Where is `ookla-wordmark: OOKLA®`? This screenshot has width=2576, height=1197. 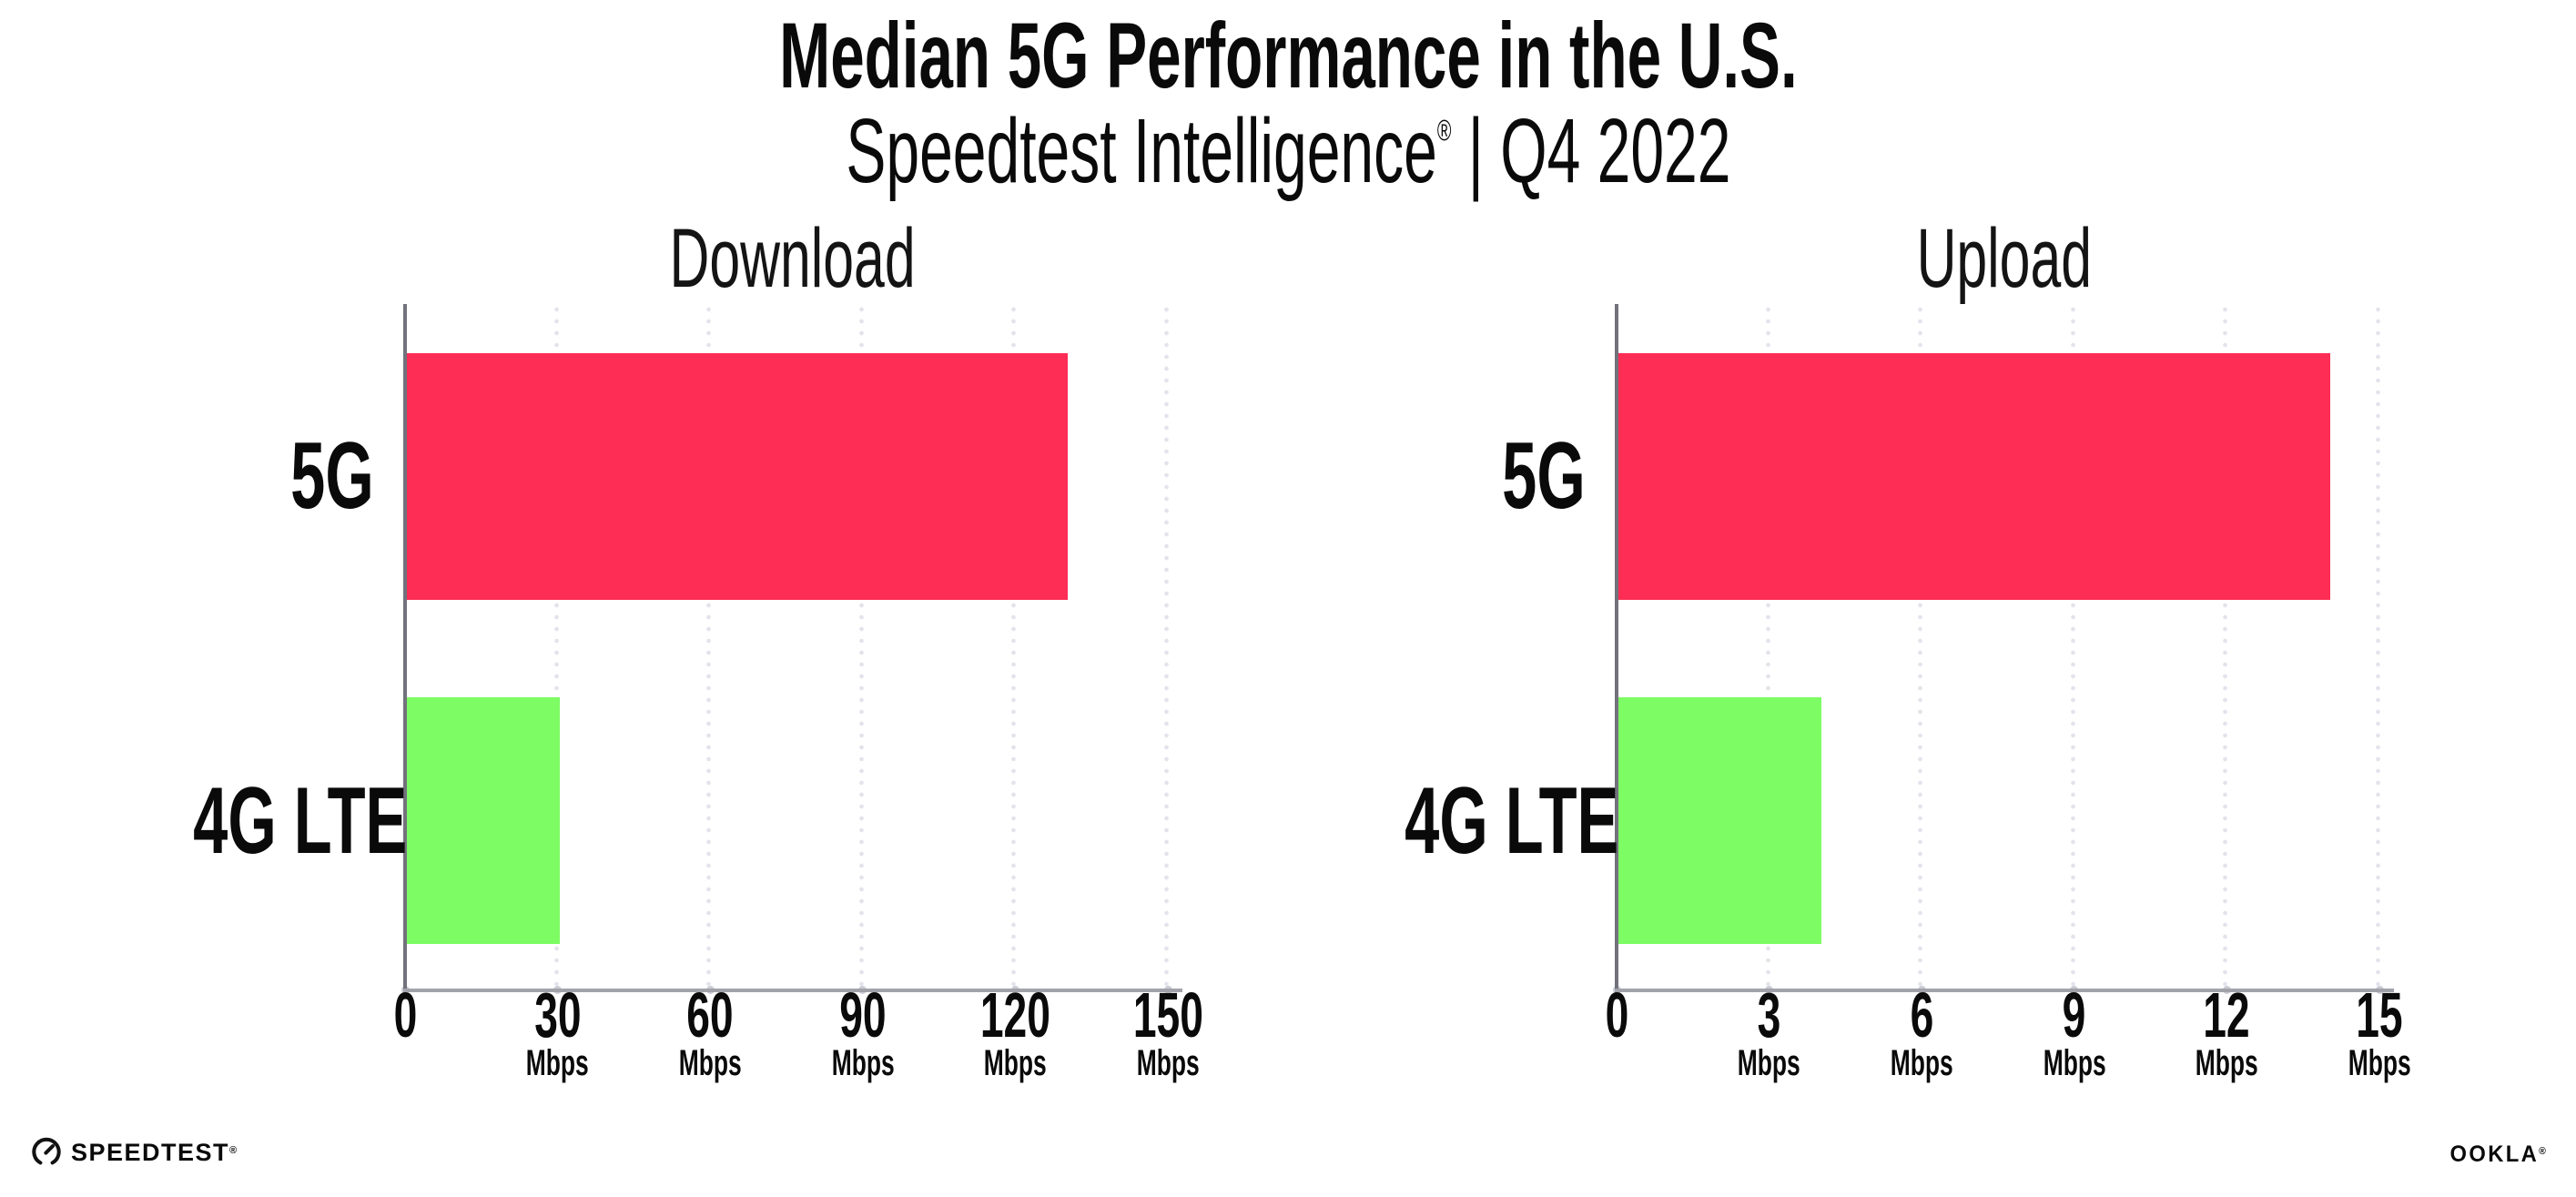 ookla-wordmark: OOKLA® is located at coordinates (2497, 1154).